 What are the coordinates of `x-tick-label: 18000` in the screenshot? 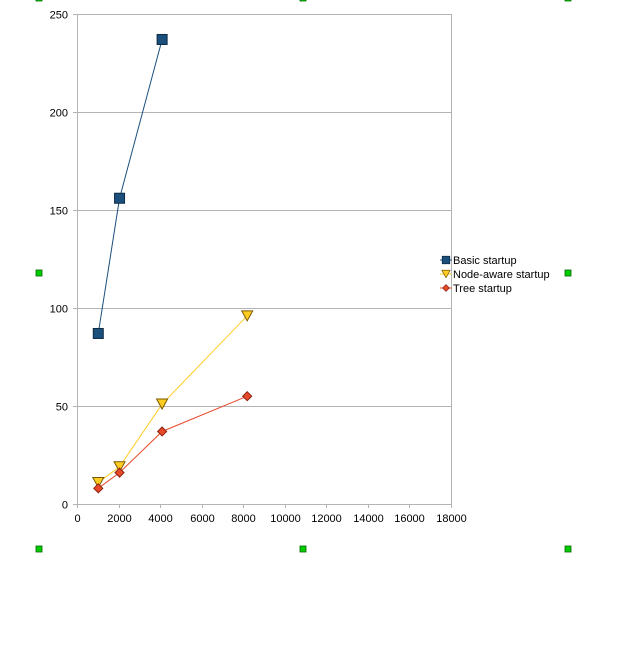 It's located at (451, 519).